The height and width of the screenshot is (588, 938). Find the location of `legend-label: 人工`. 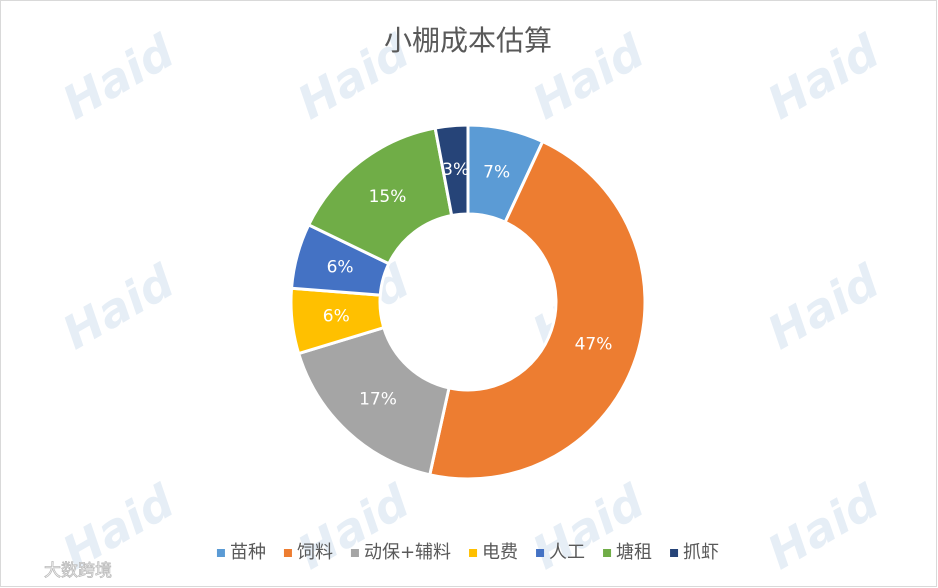

legend-label: 人工 is located at coordinates (567, 552).